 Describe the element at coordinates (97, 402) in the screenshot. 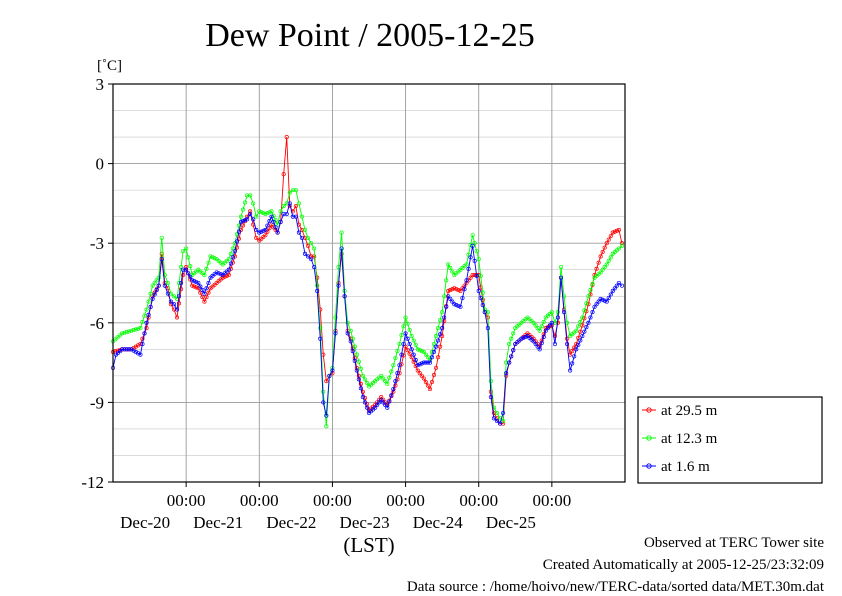

I see `y-tick-label: -9` at that location.